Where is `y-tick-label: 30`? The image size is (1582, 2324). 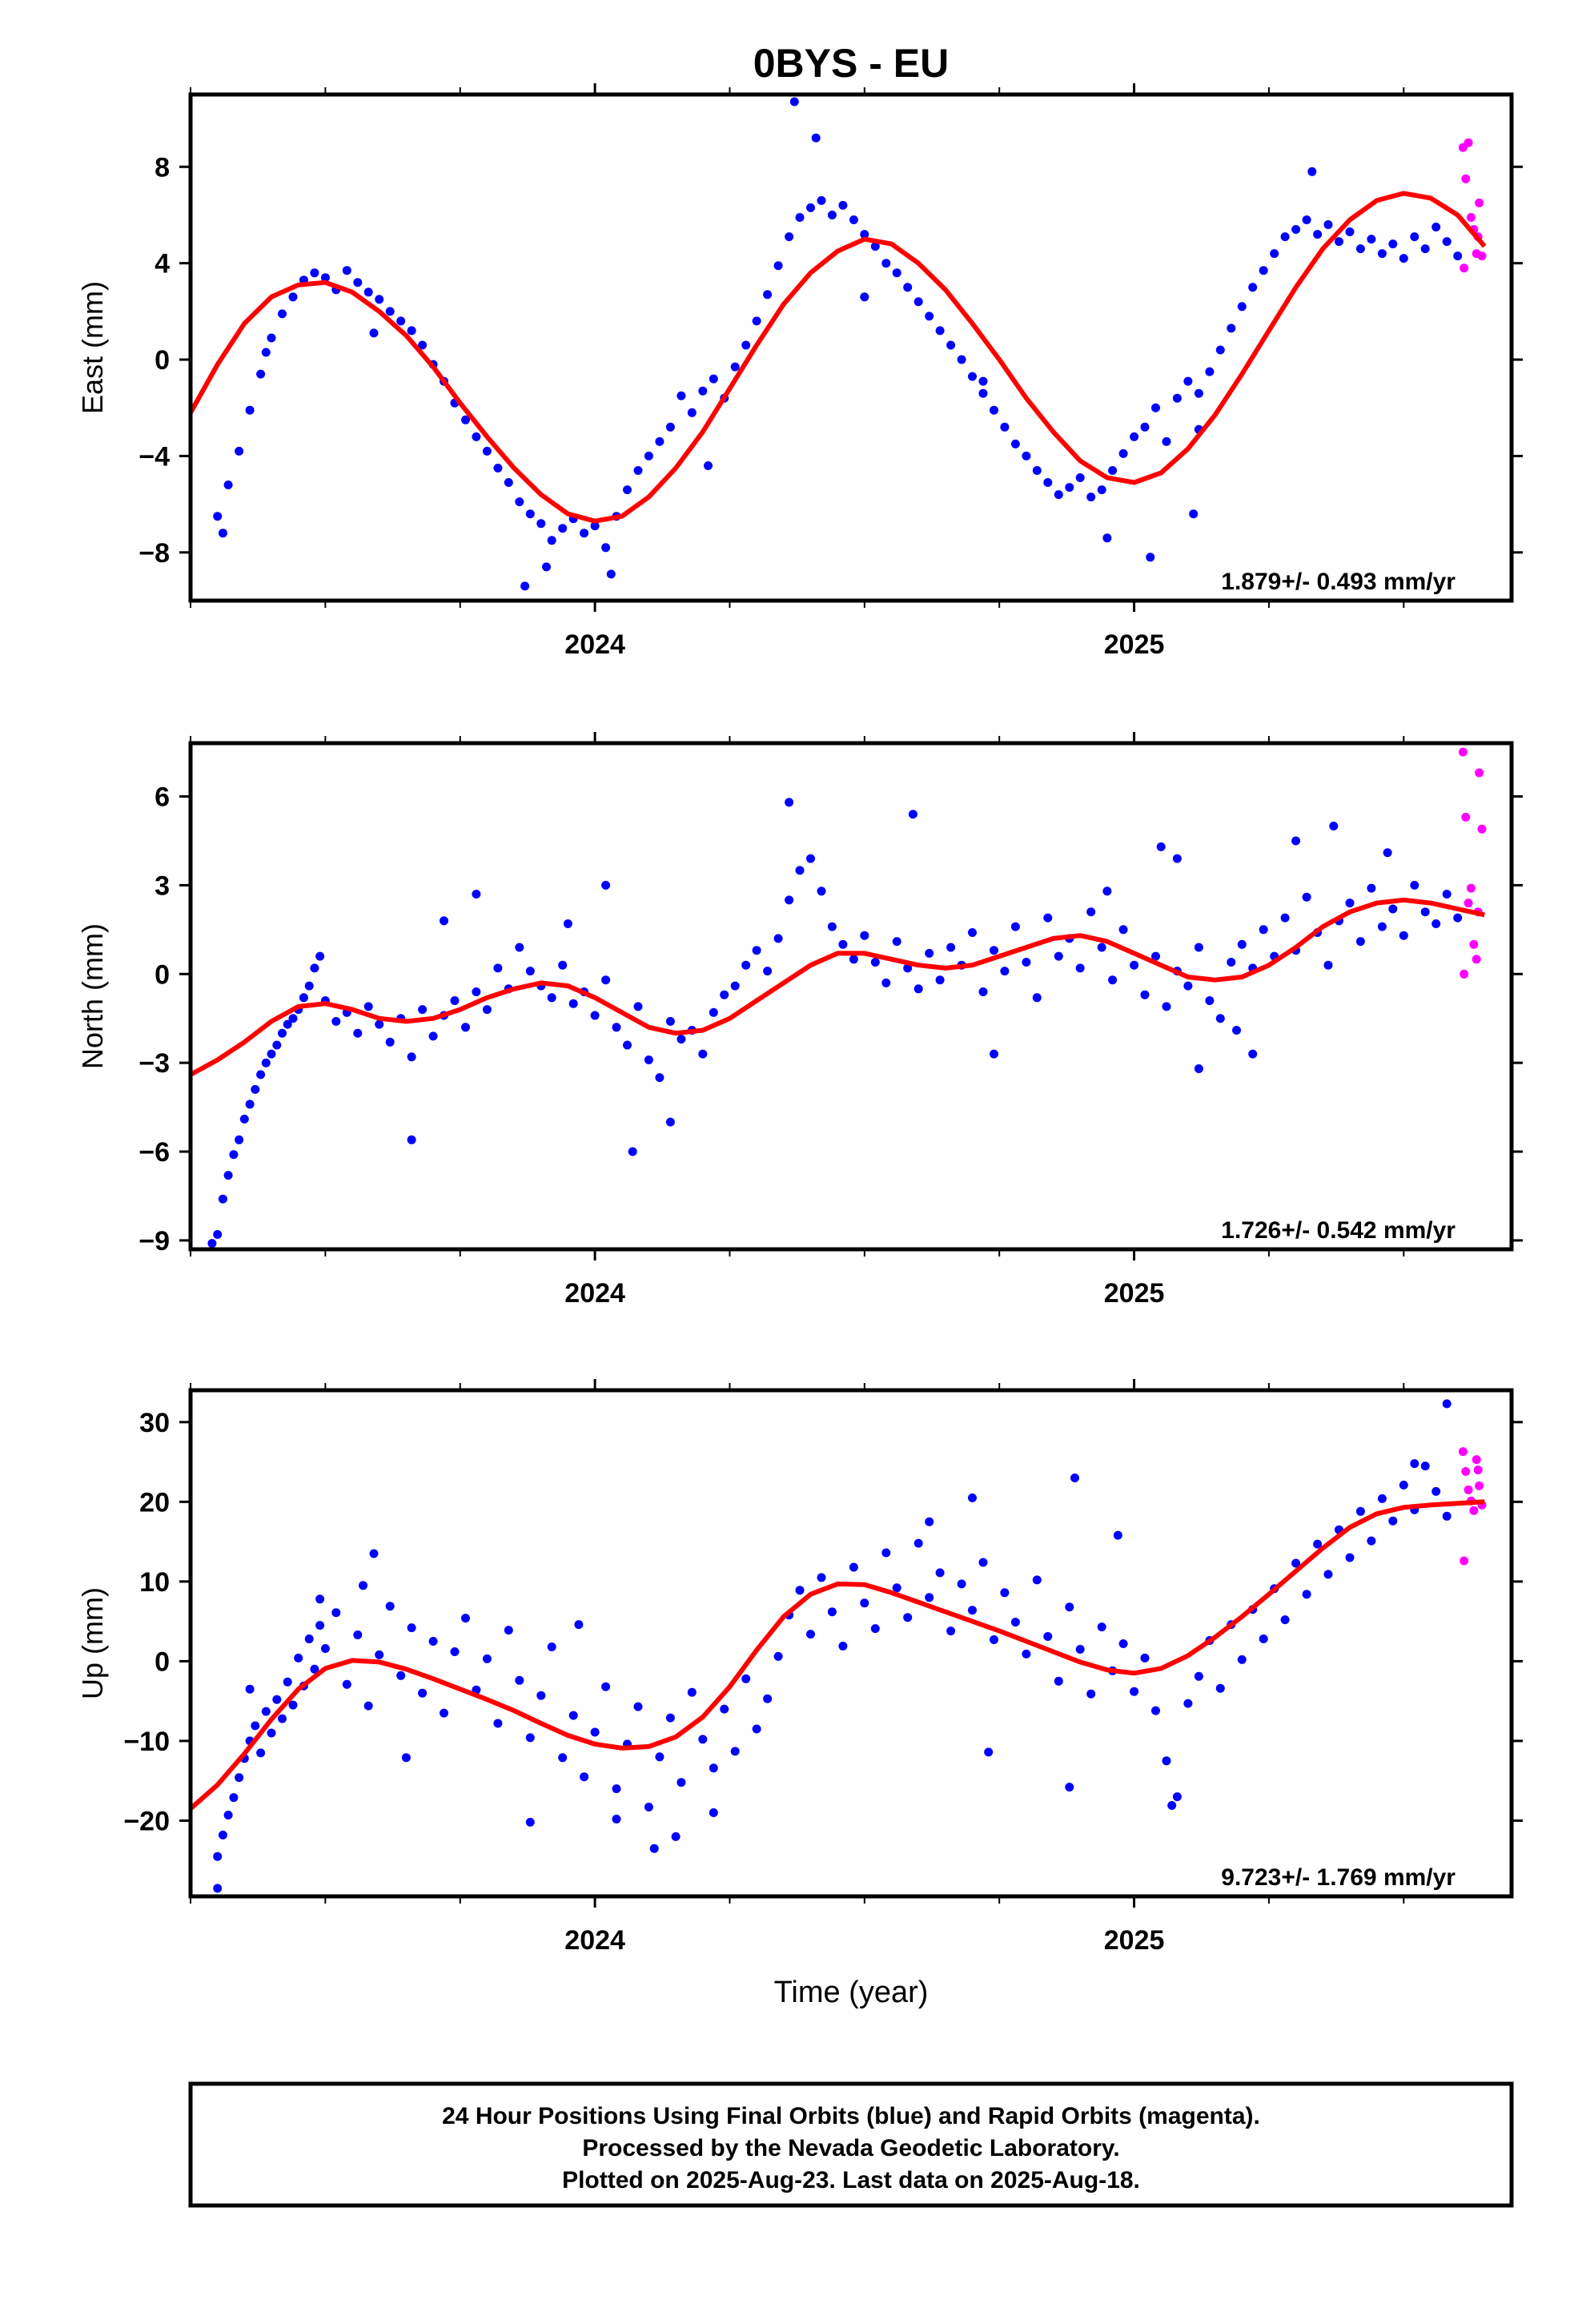 y-tick-label: 30 is located at coordinates (154, 1423).